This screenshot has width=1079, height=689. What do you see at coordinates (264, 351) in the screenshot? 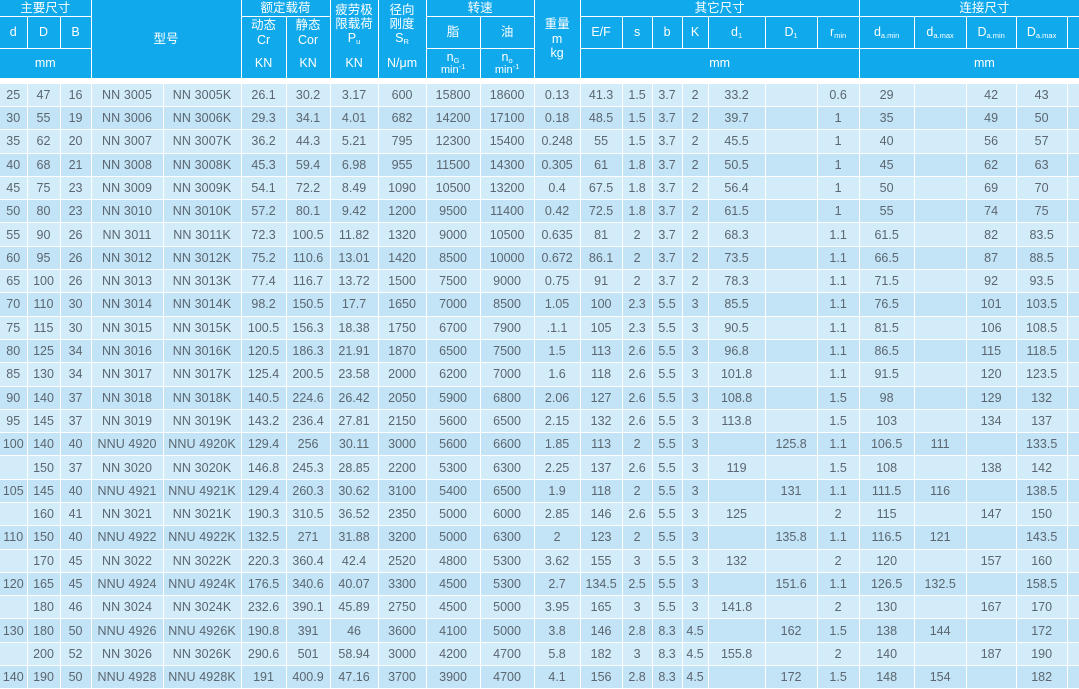
I see `cell-cr: 120.5` at bounding box center [264, 351].